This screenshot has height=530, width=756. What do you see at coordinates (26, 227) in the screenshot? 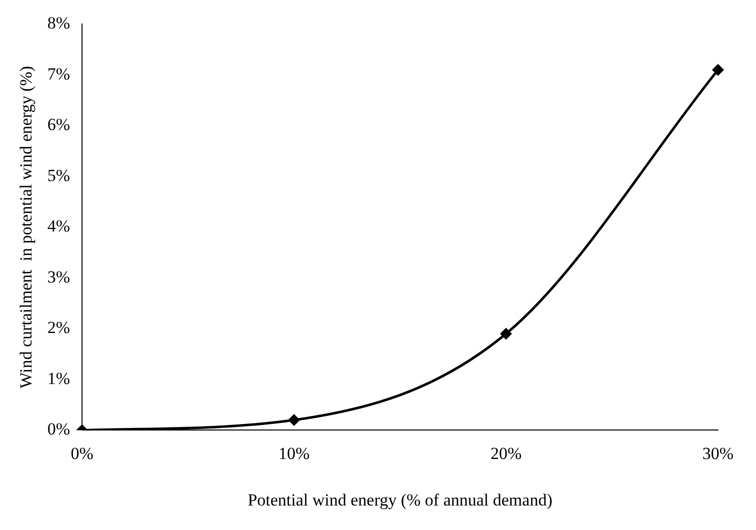
I see `y-axis-title: Wind curtailment in potential wind energy (%)` at bounding box center [26, 227].